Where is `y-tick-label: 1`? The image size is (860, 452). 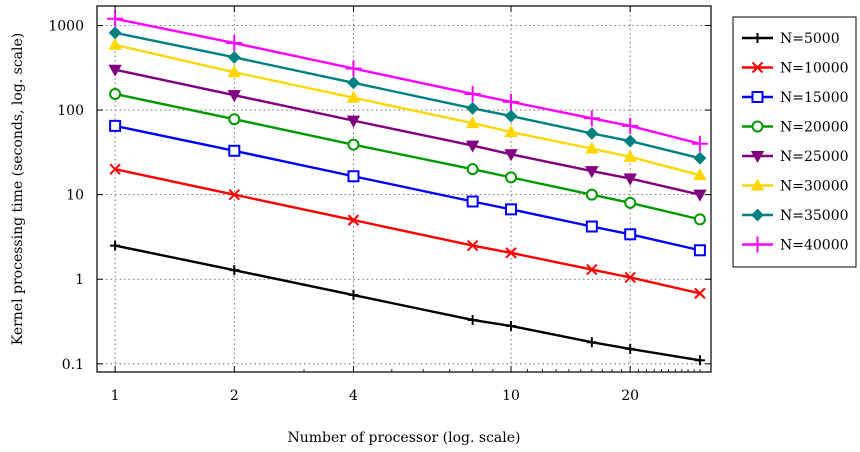
y-tick-label: 1 is located at coordinates (79, 280).